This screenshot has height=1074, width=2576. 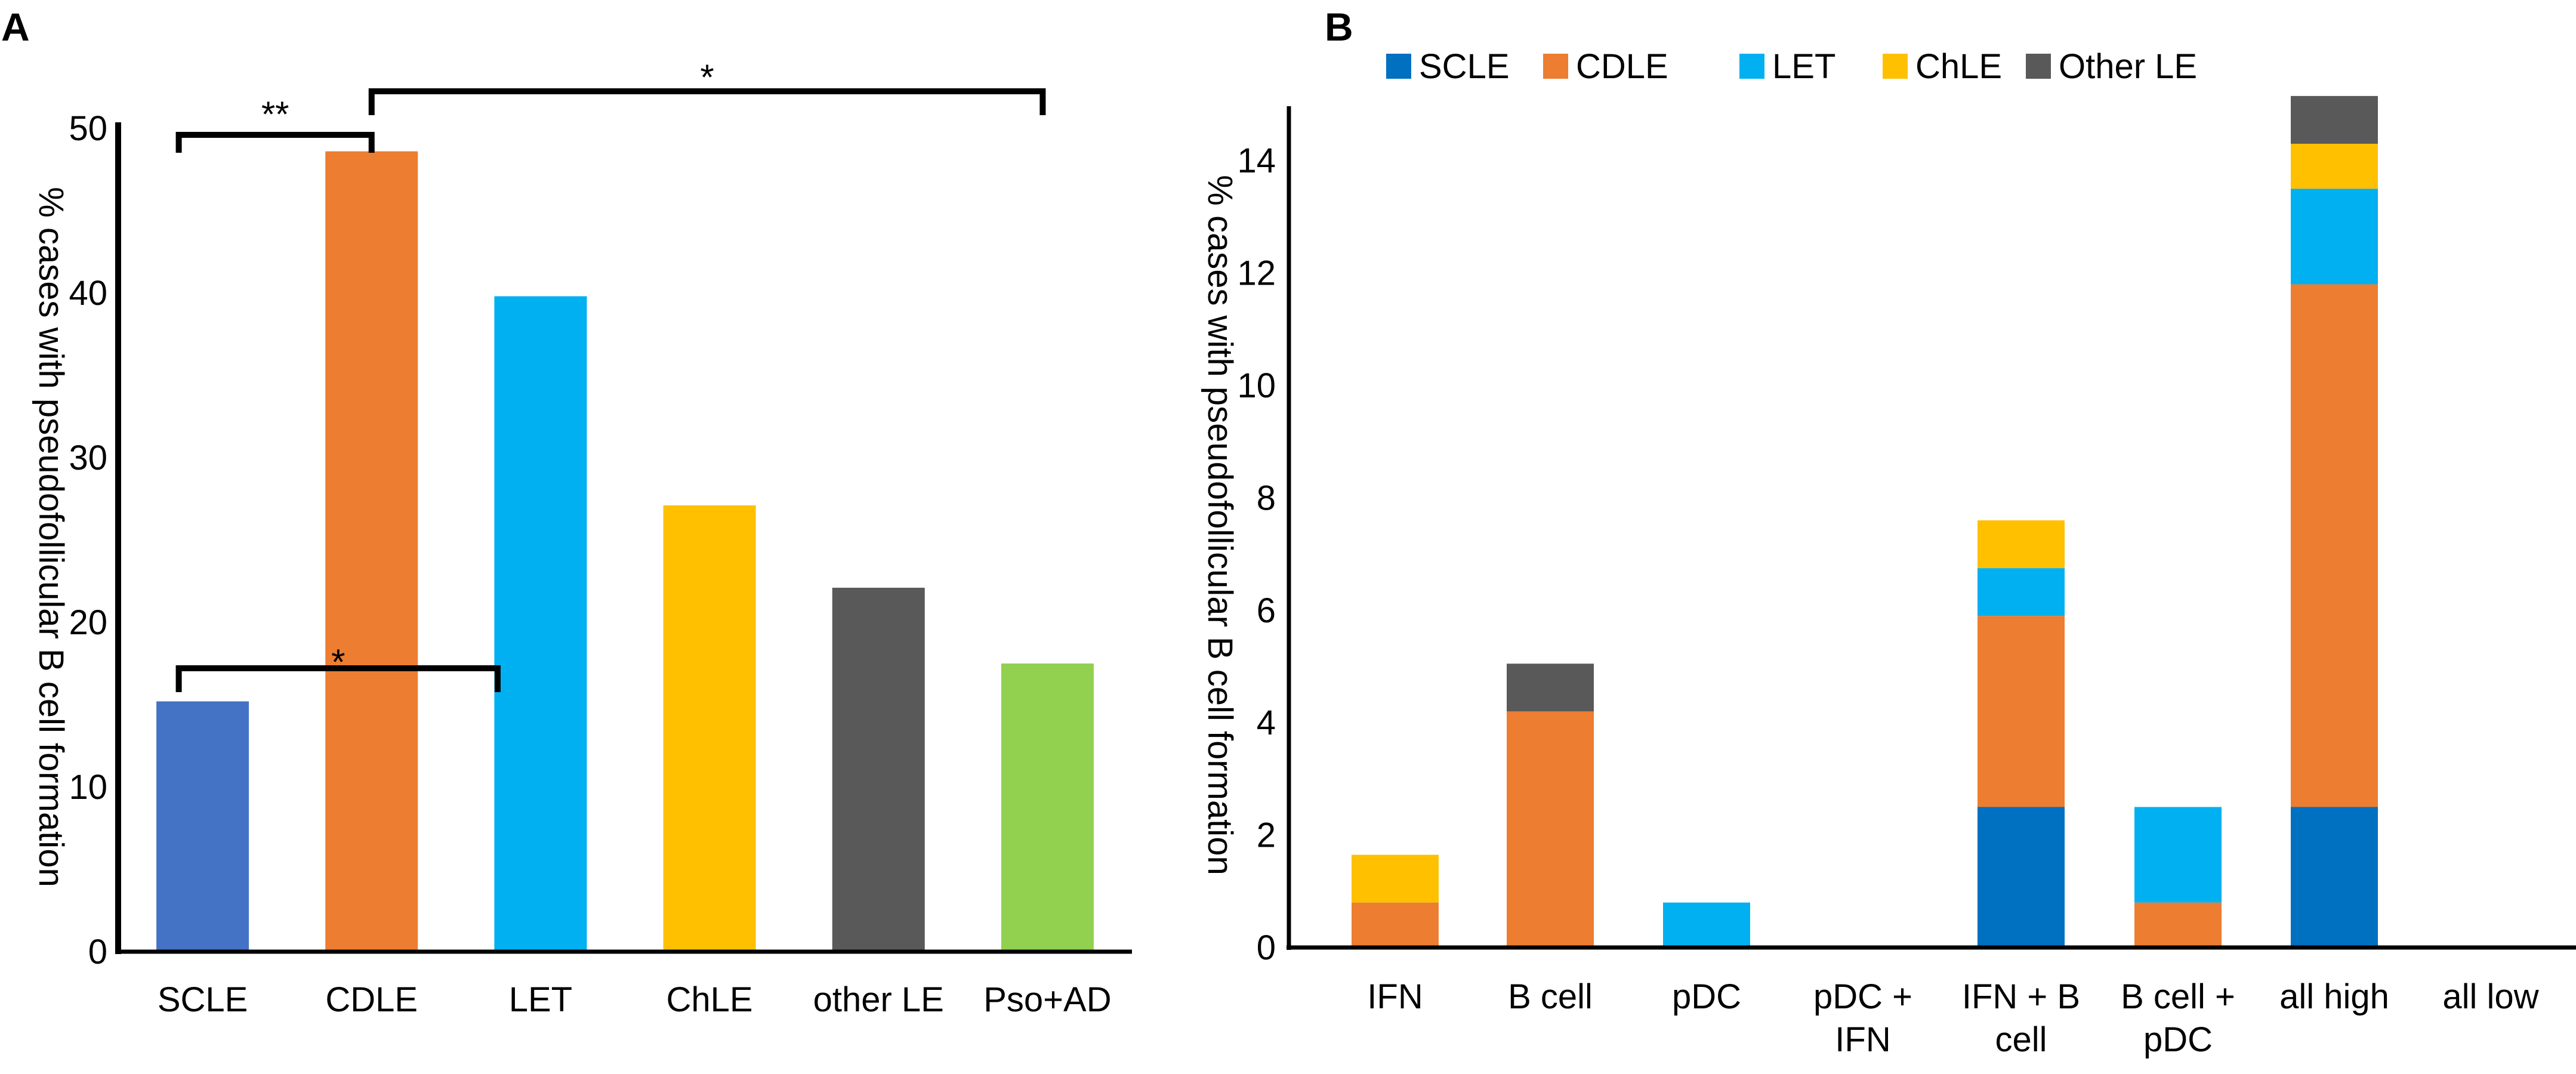 What do you see at coordinates (1266, 947) in the screenshot?
I see `panel-b-y-tick-label: 0` at bounding box center [1266, 947].